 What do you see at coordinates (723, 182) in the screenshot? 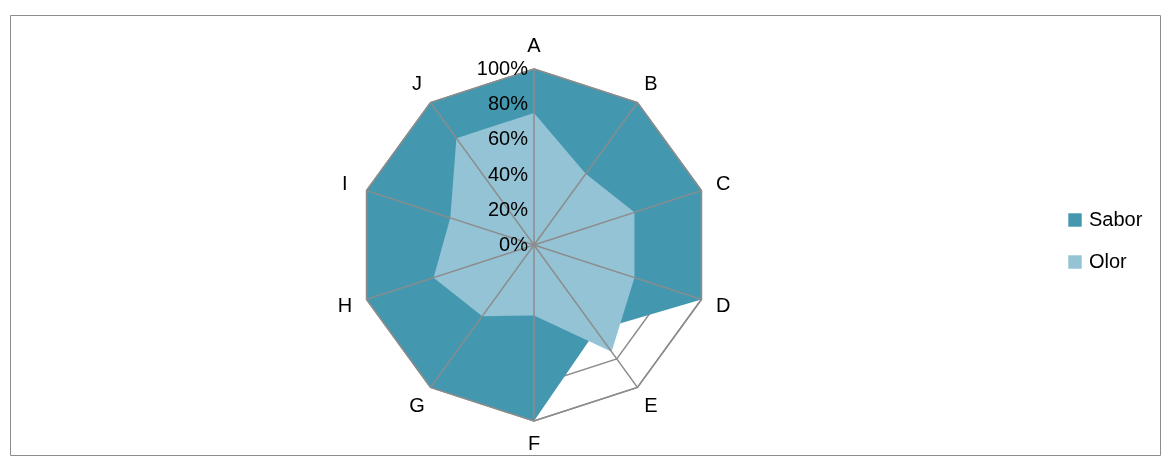
I see `spoke-label: C` at bounding box center [723, 182].